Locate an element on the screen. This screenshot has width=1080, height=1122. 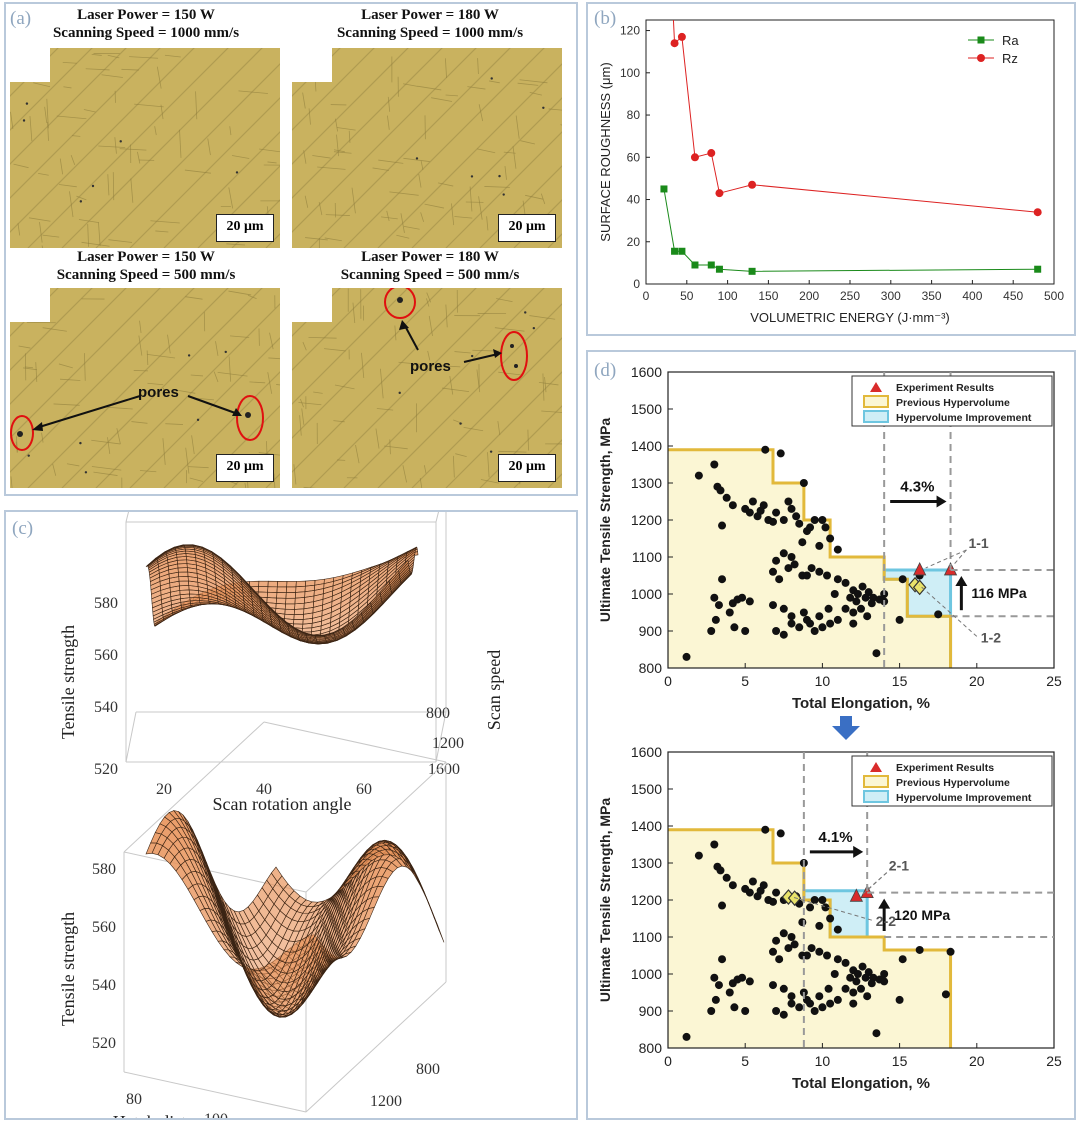
axis-box-edge is located at coordinates (376, 1047).